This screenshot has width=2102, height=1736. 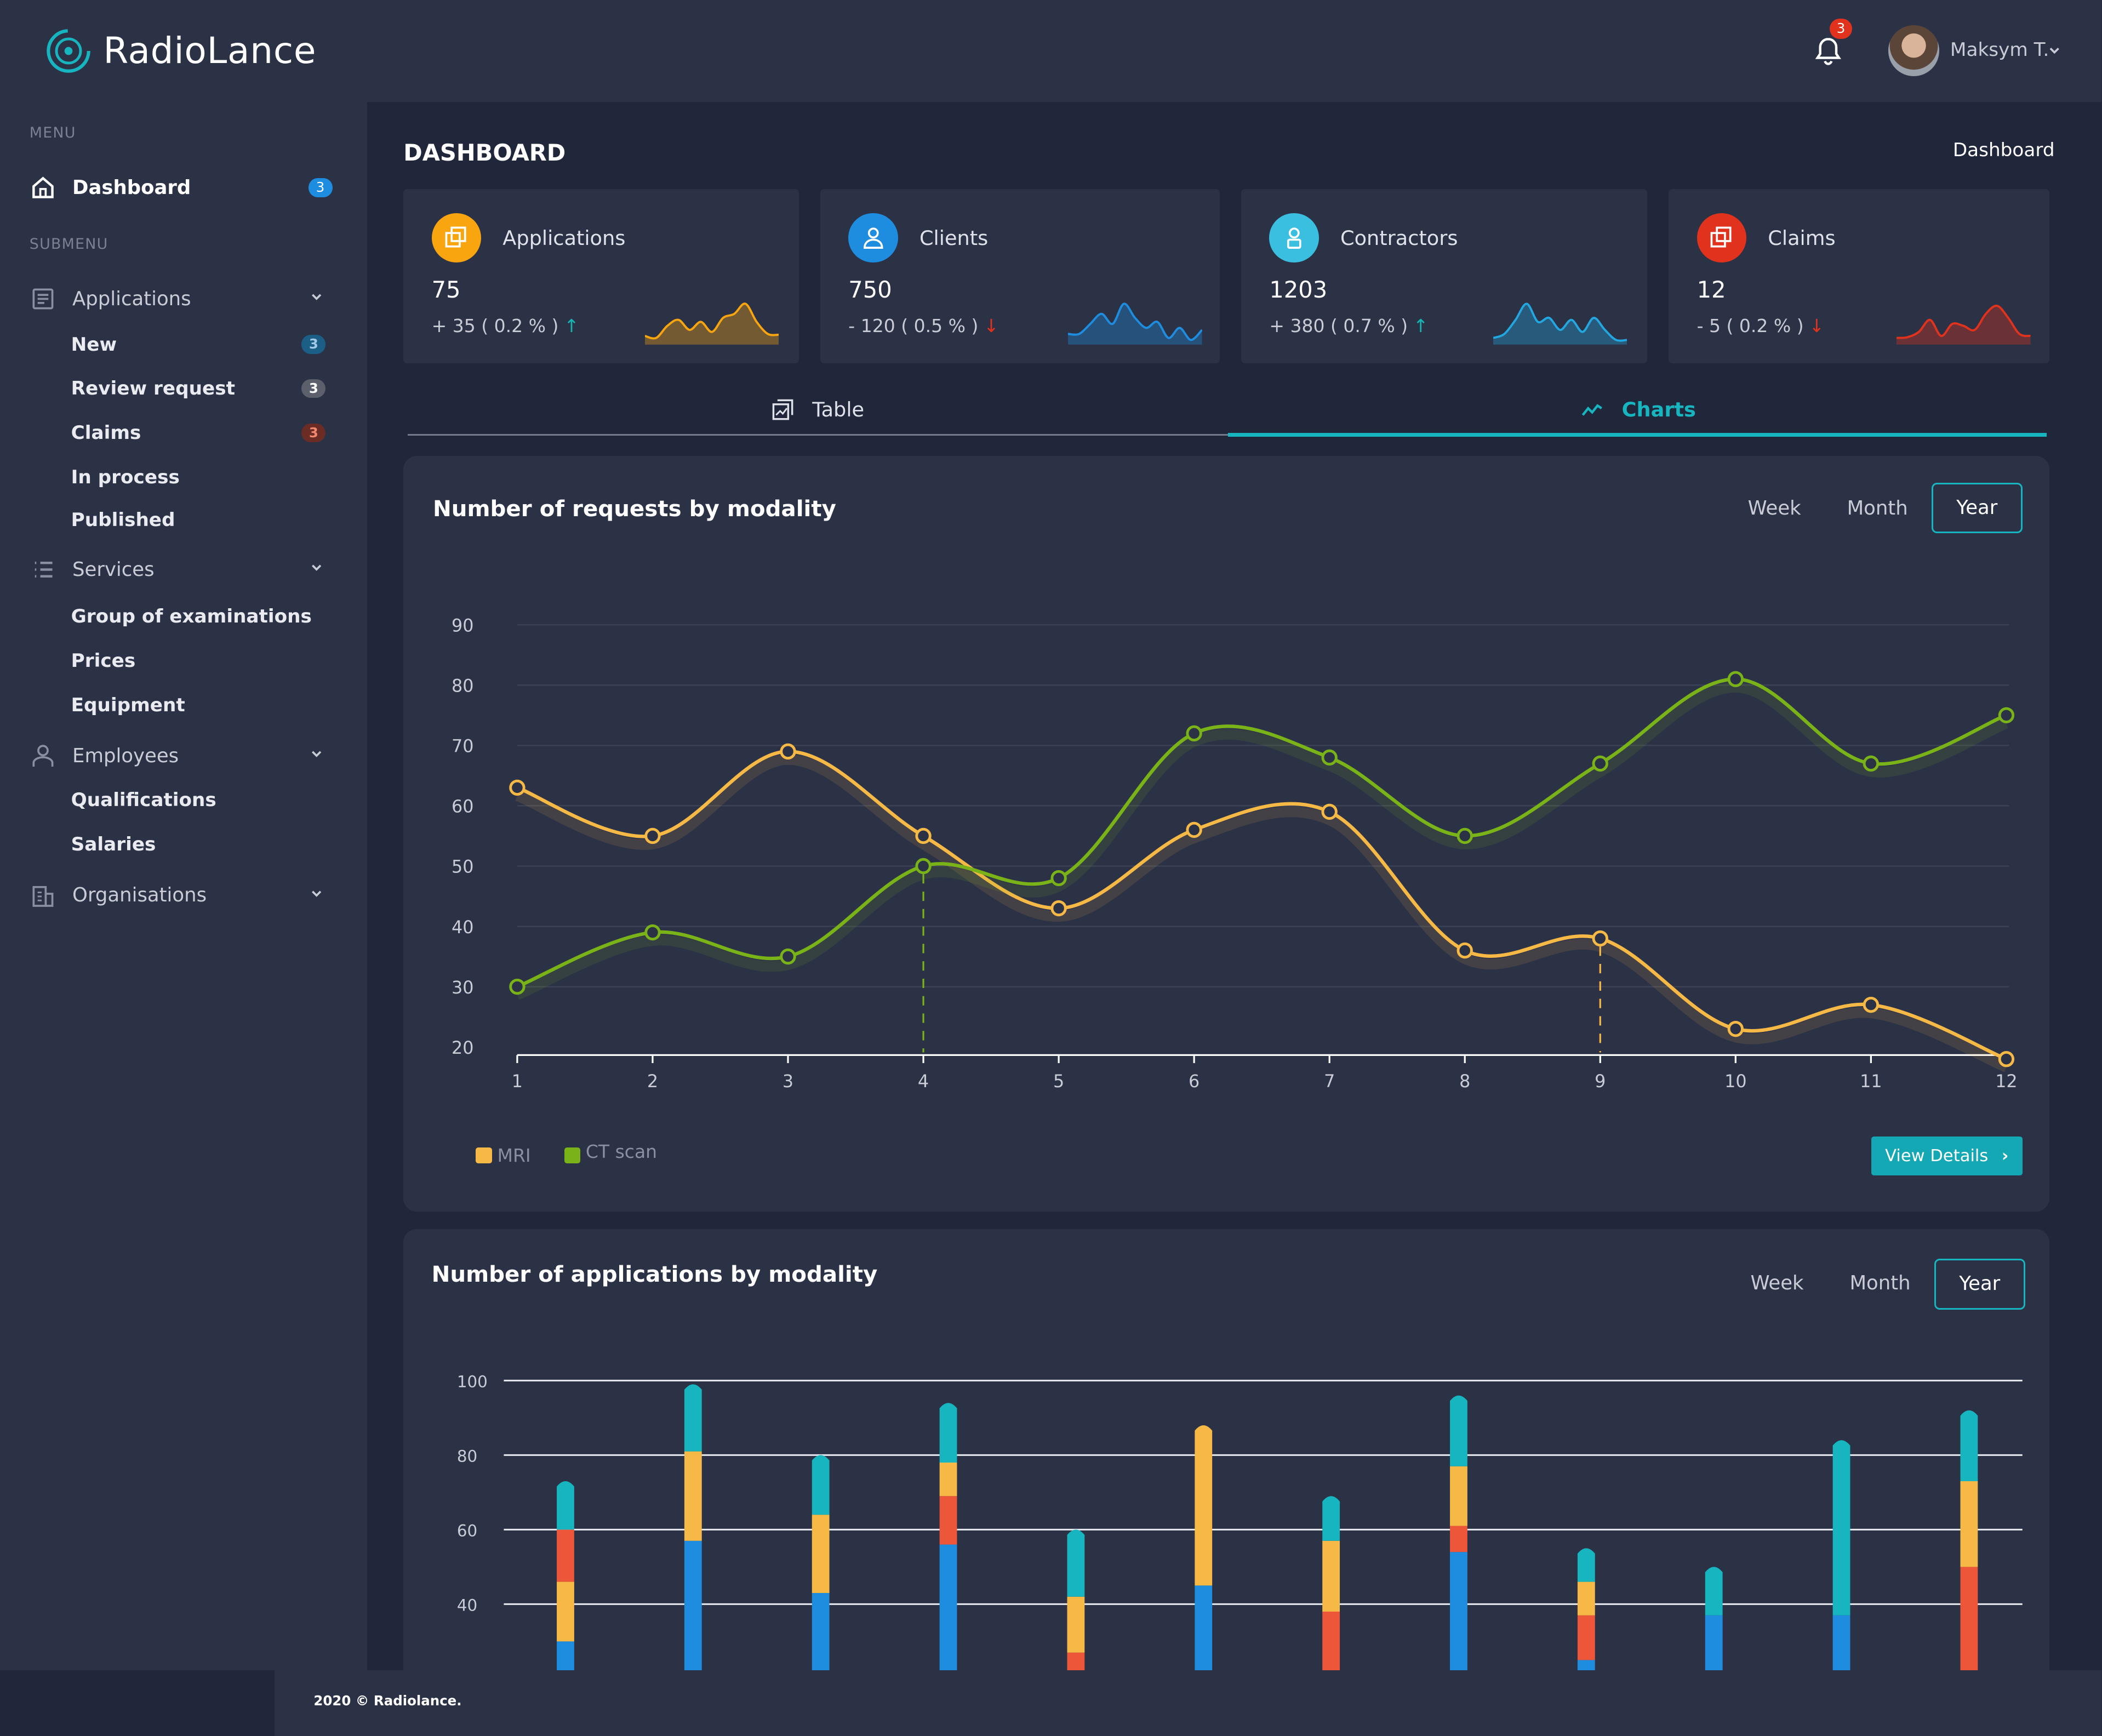 I want to click on sidebar-item-label: Organisations, so click(x=140, y=895).